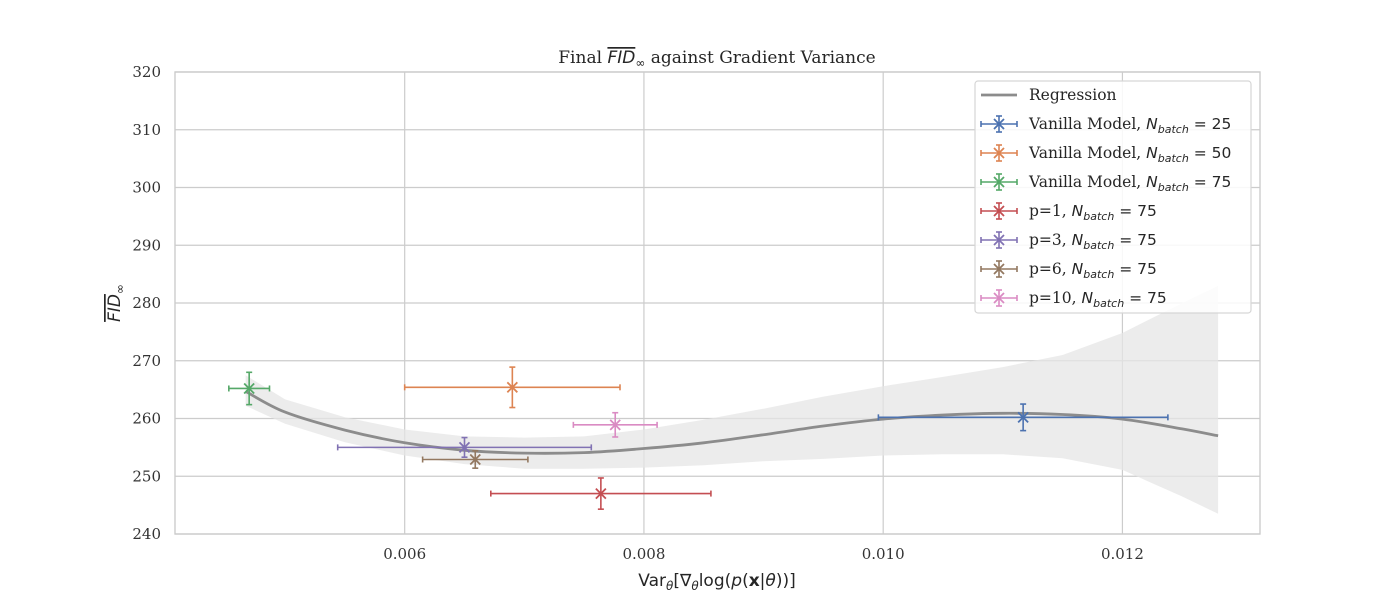 Image resolution: width=1400 pixels, height=600 pixels. Describe the element at coordinates (146, 361) in the screenshot. I see `y-tick-label: 270` at that location.